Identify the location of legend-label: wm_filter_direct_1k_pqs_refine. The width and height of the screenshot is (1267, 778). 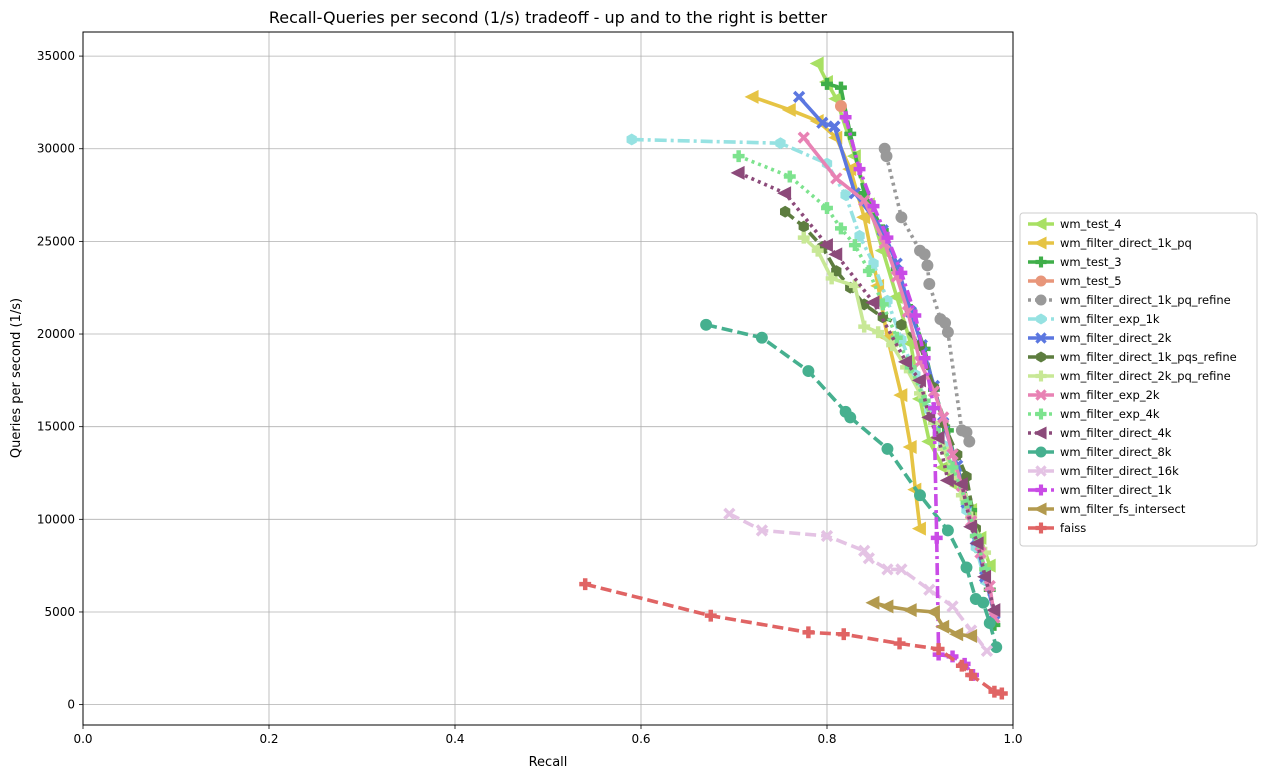
(1148, 357).